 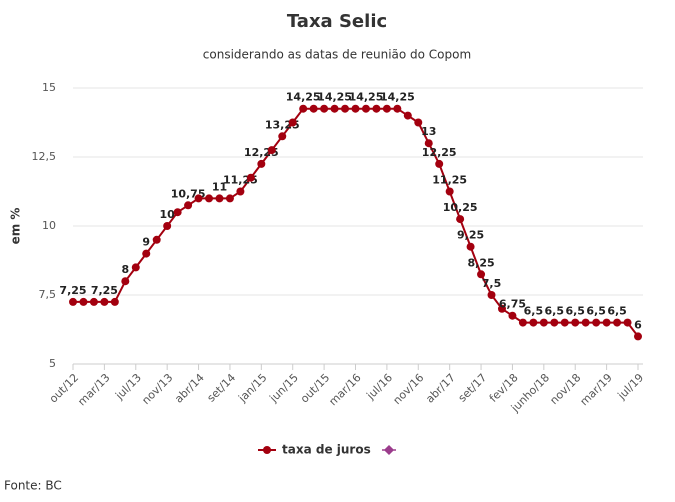 I want to click on x-tick-label: mar/16, so click(x=344, y=389).